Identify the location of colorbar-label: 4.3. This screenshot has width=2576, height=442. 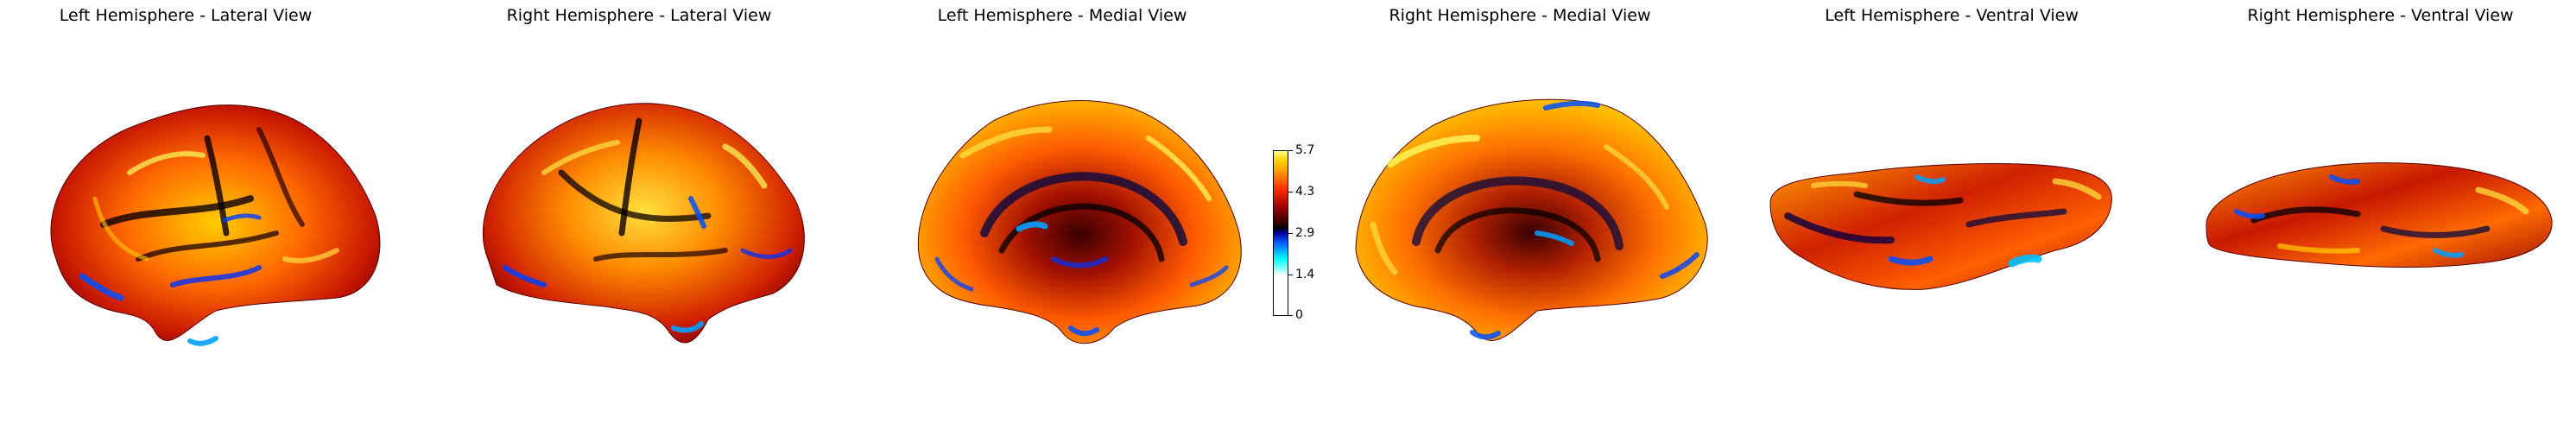
(1305, 192).